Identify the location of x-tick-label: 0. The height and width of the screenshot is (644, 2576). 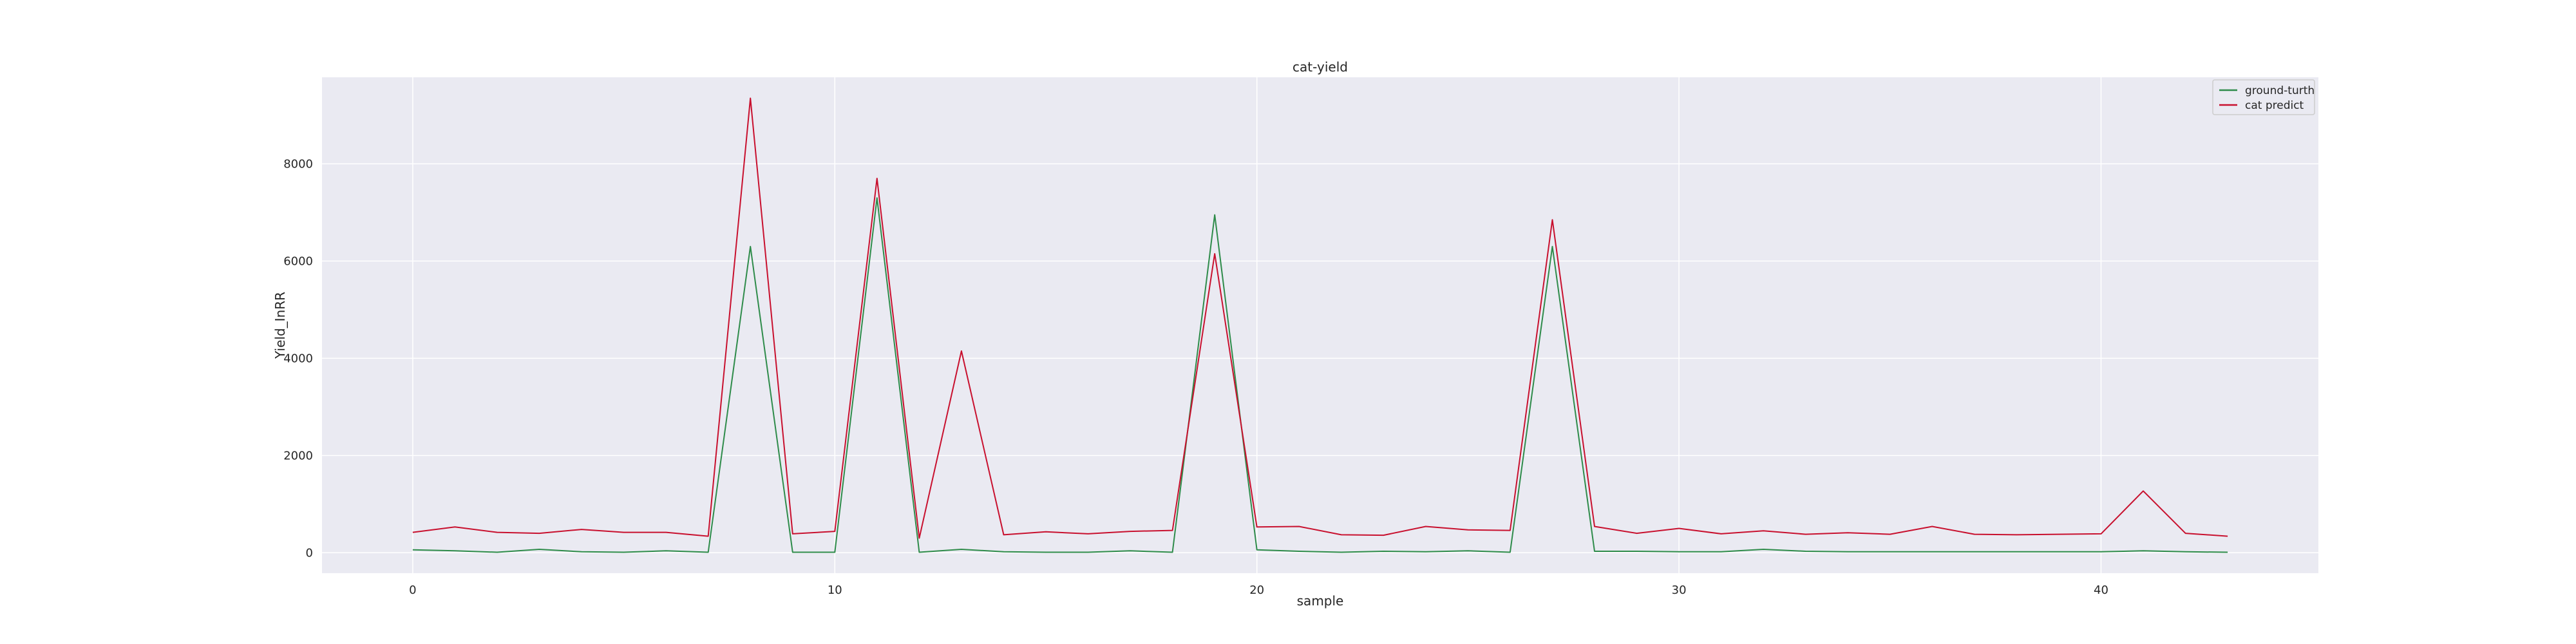
(413, 590).